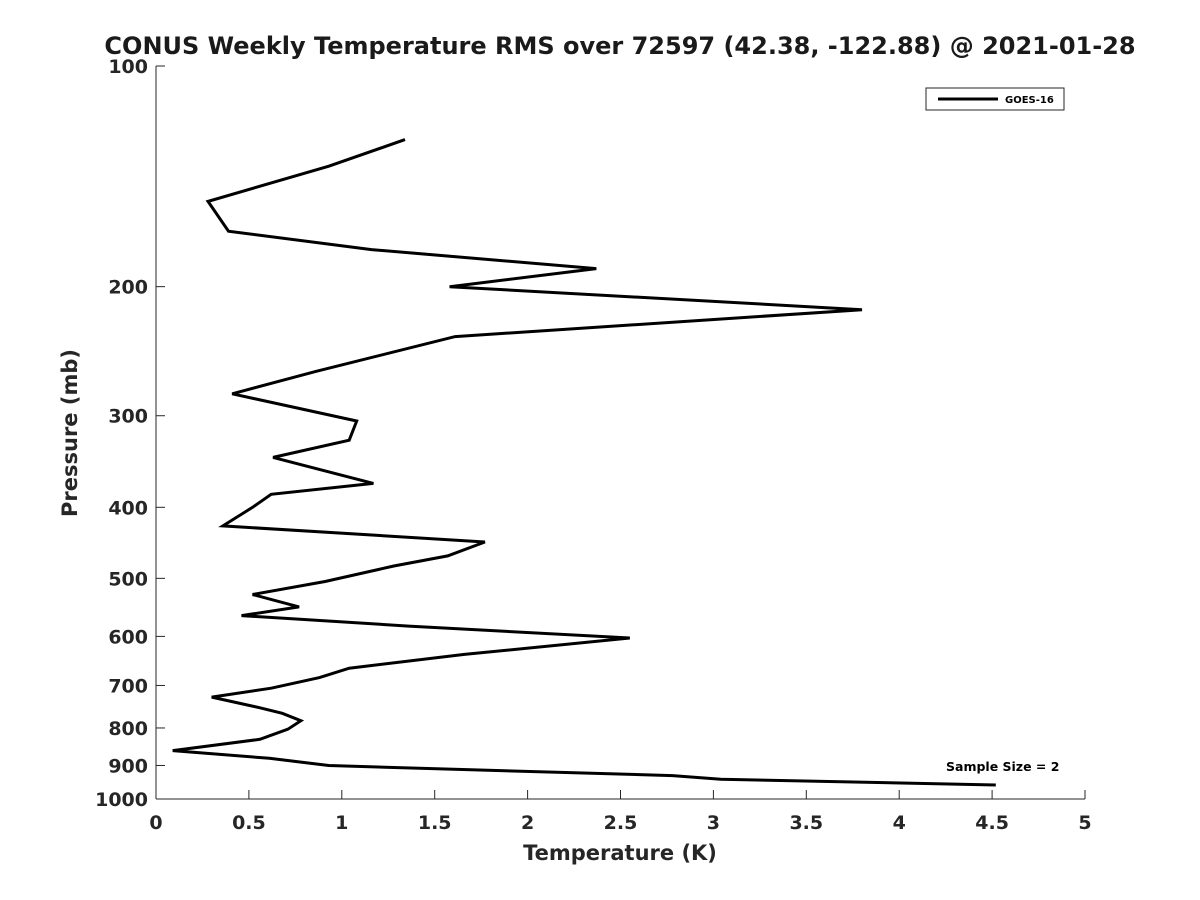  I want to click on x-tick-label: 5, so click(1084, 823).